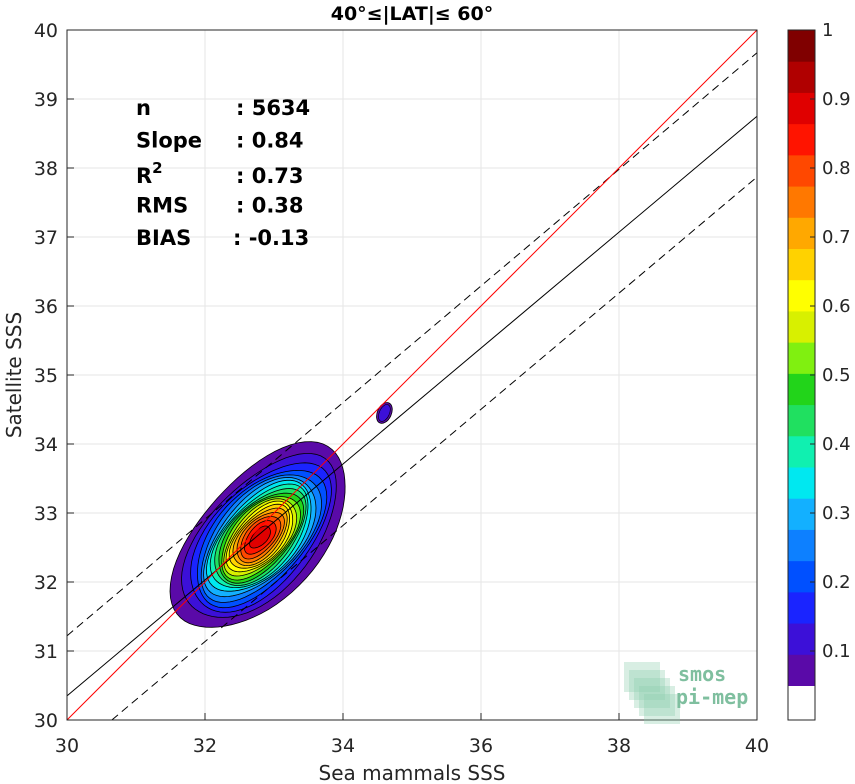 This screenshot has width=855, height=784. Describe the element at coordinates (412, 735) in the screenshot. I see `x-axis-ticks: 30 32 34 36 38 40` at that location.